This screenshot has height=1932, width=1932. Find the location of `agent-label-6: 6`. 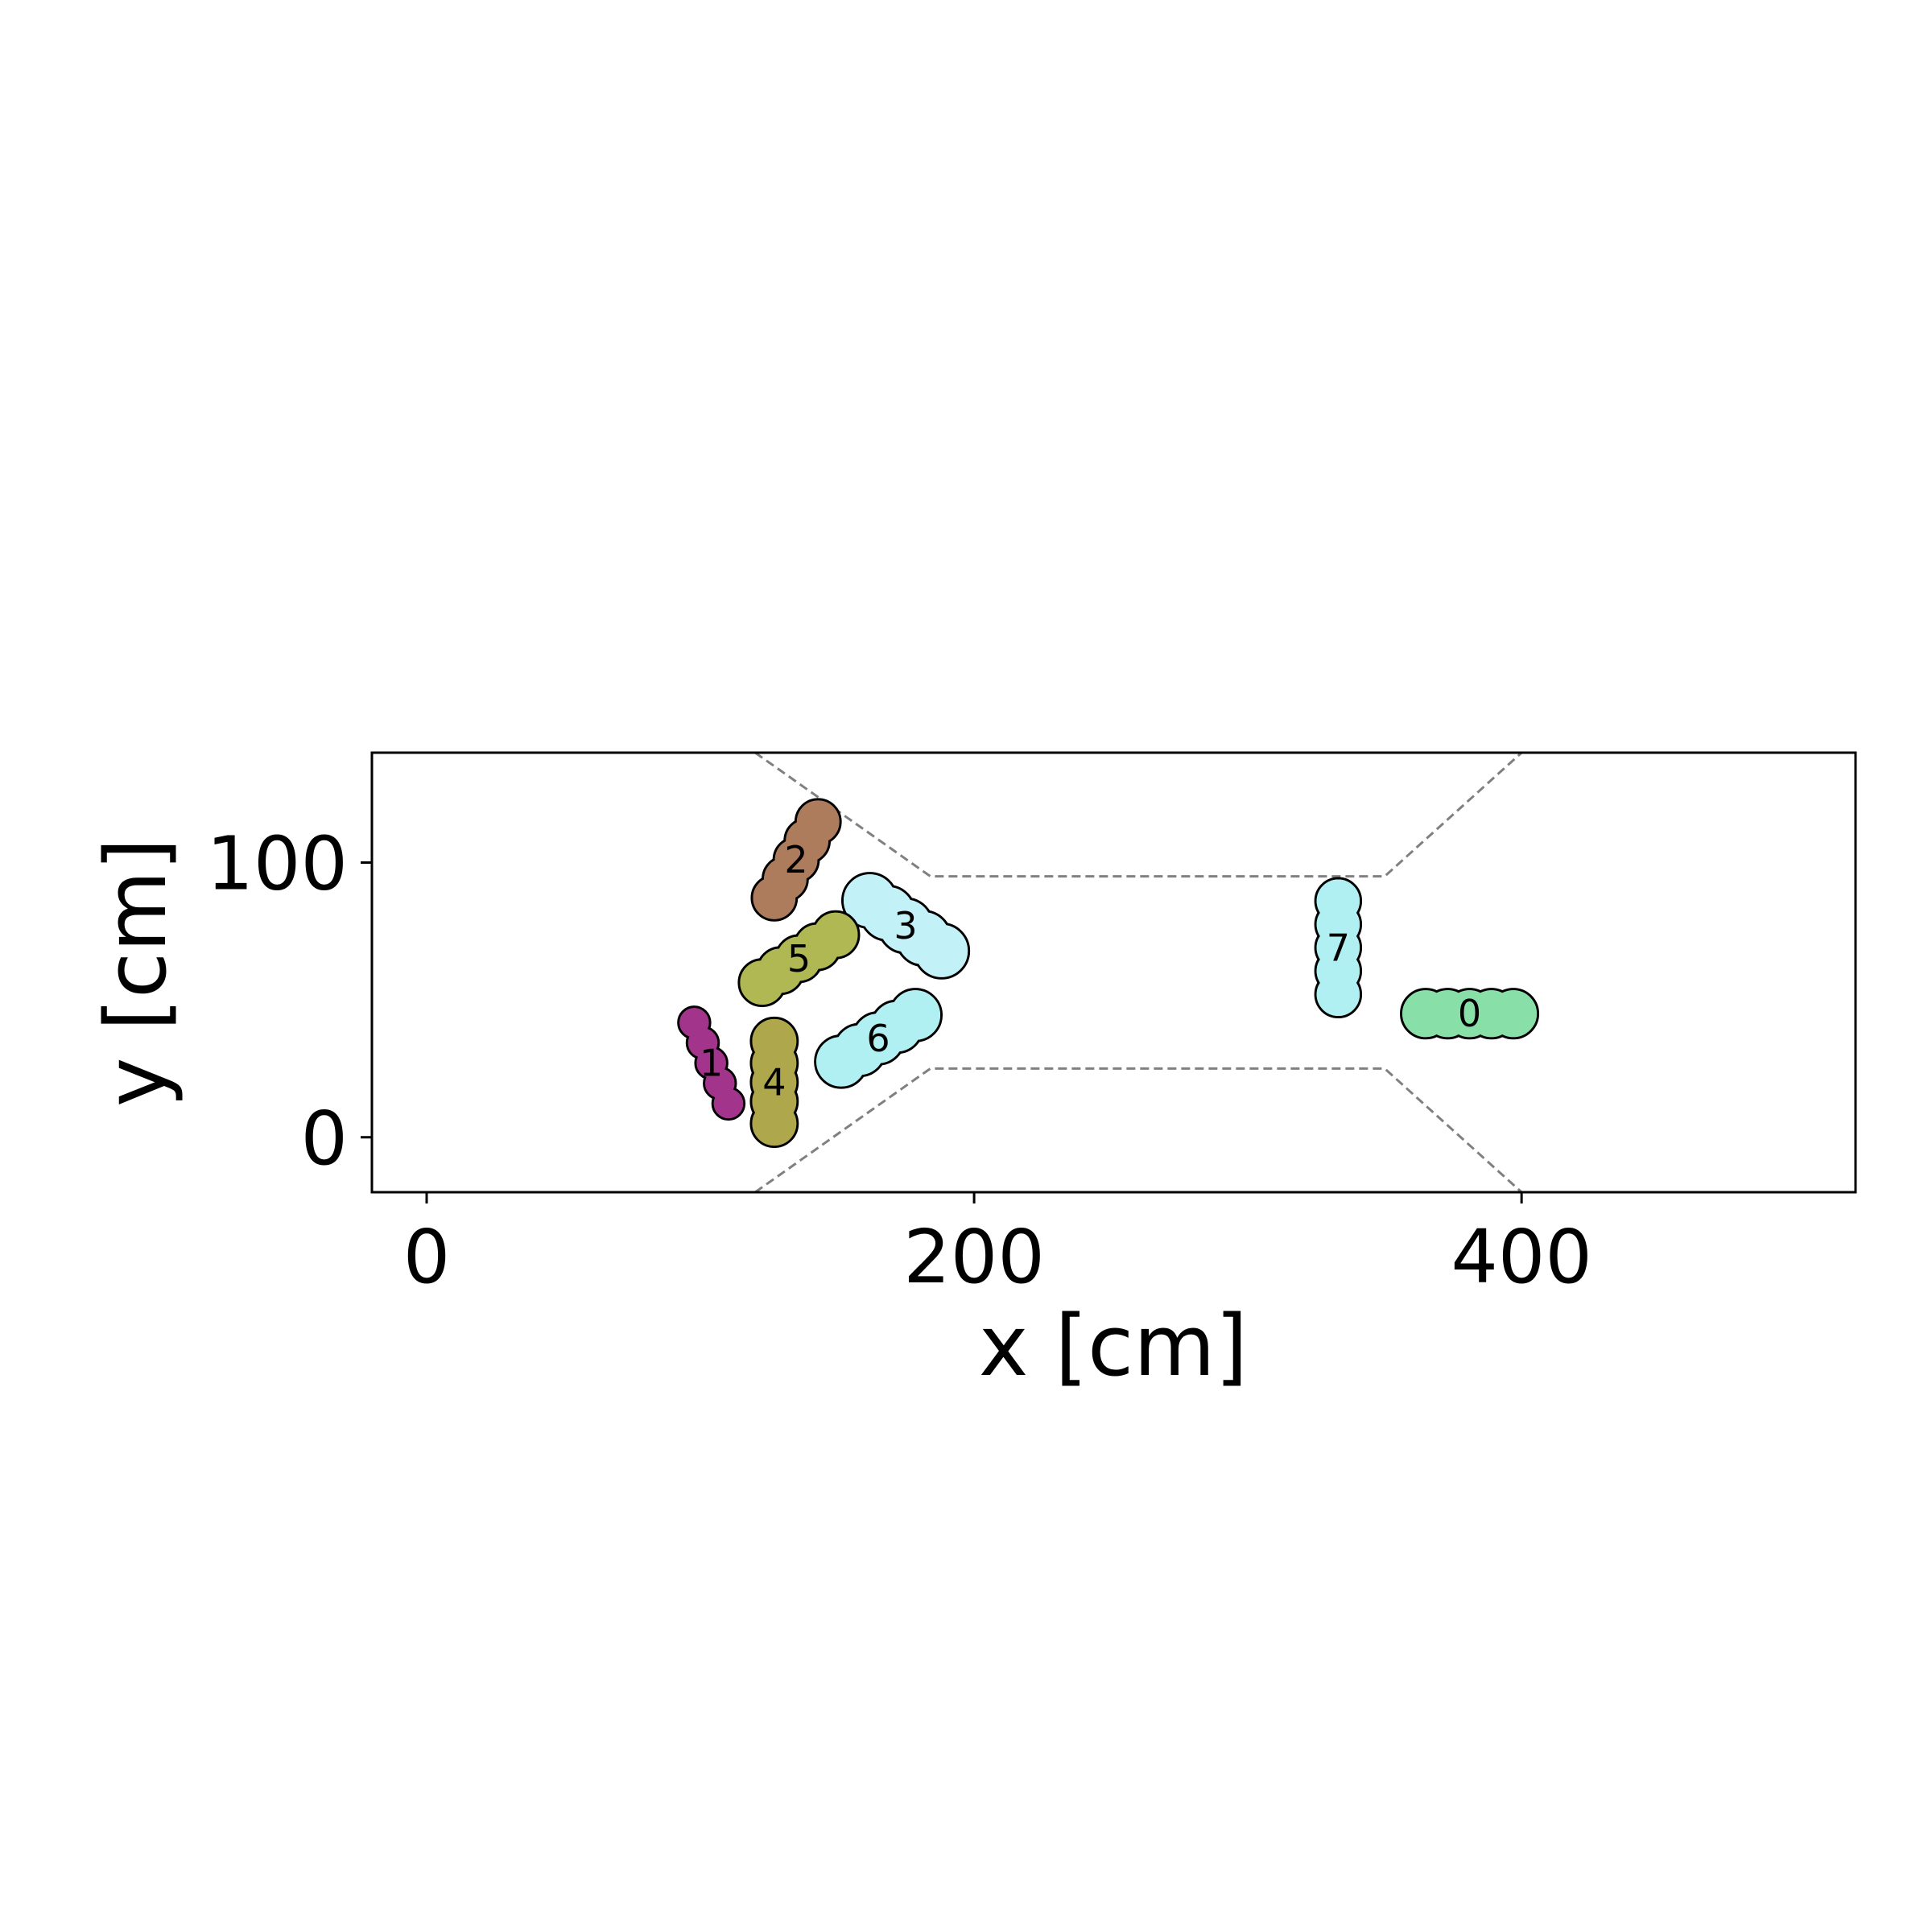

agent-label-6: 6 is located at coordinates (878, 1038).